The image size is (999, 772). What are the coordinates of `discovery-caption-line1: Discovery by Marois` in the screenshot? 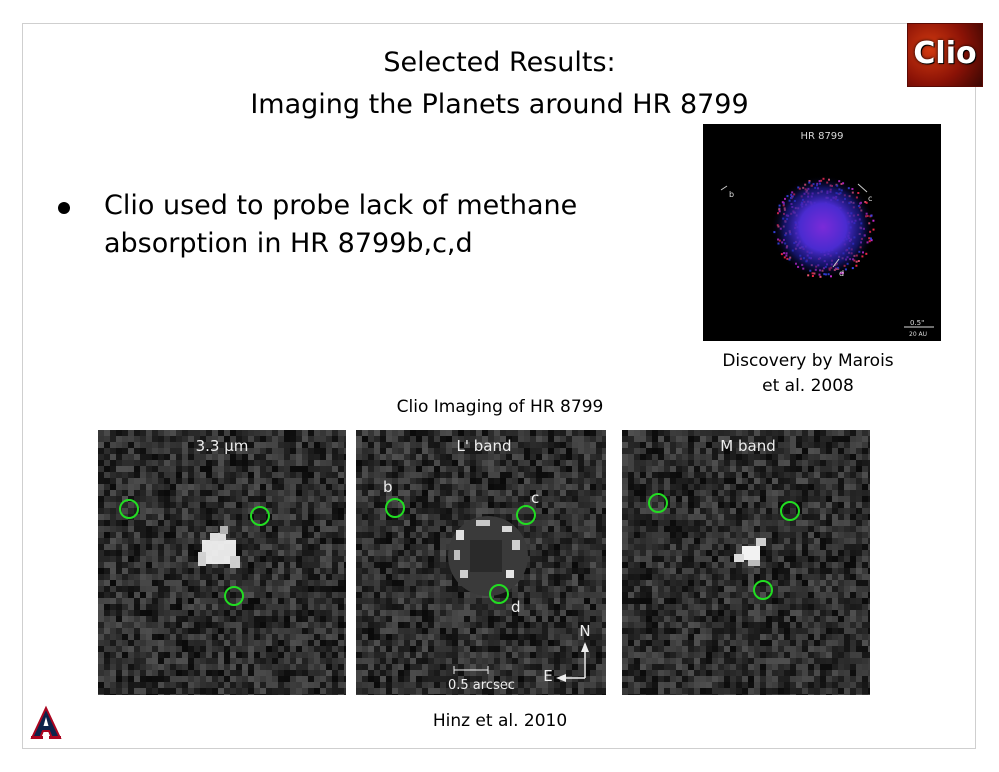 It's located at (808, 361).